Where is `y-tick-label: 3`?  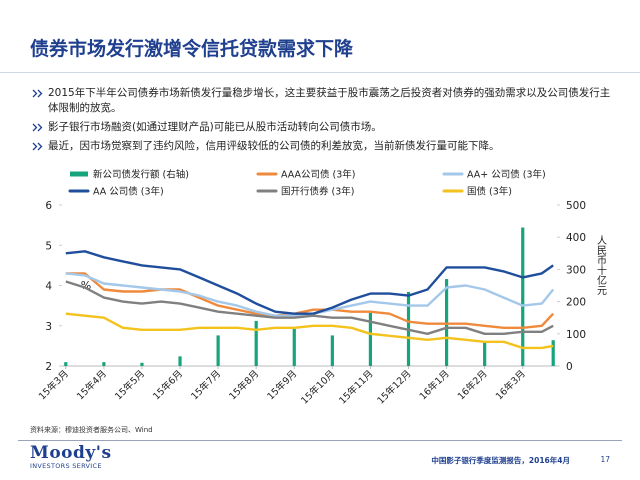
y-tick-label: 3 is located at coordinates (48, 327).